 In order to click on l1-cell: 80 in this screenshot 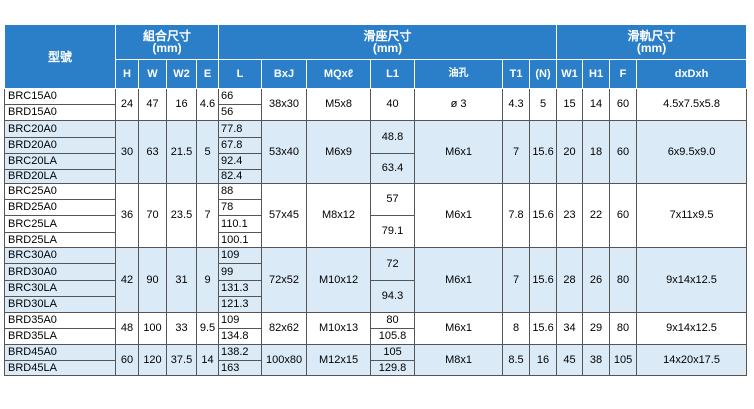, I will do `click(393, 320)`.